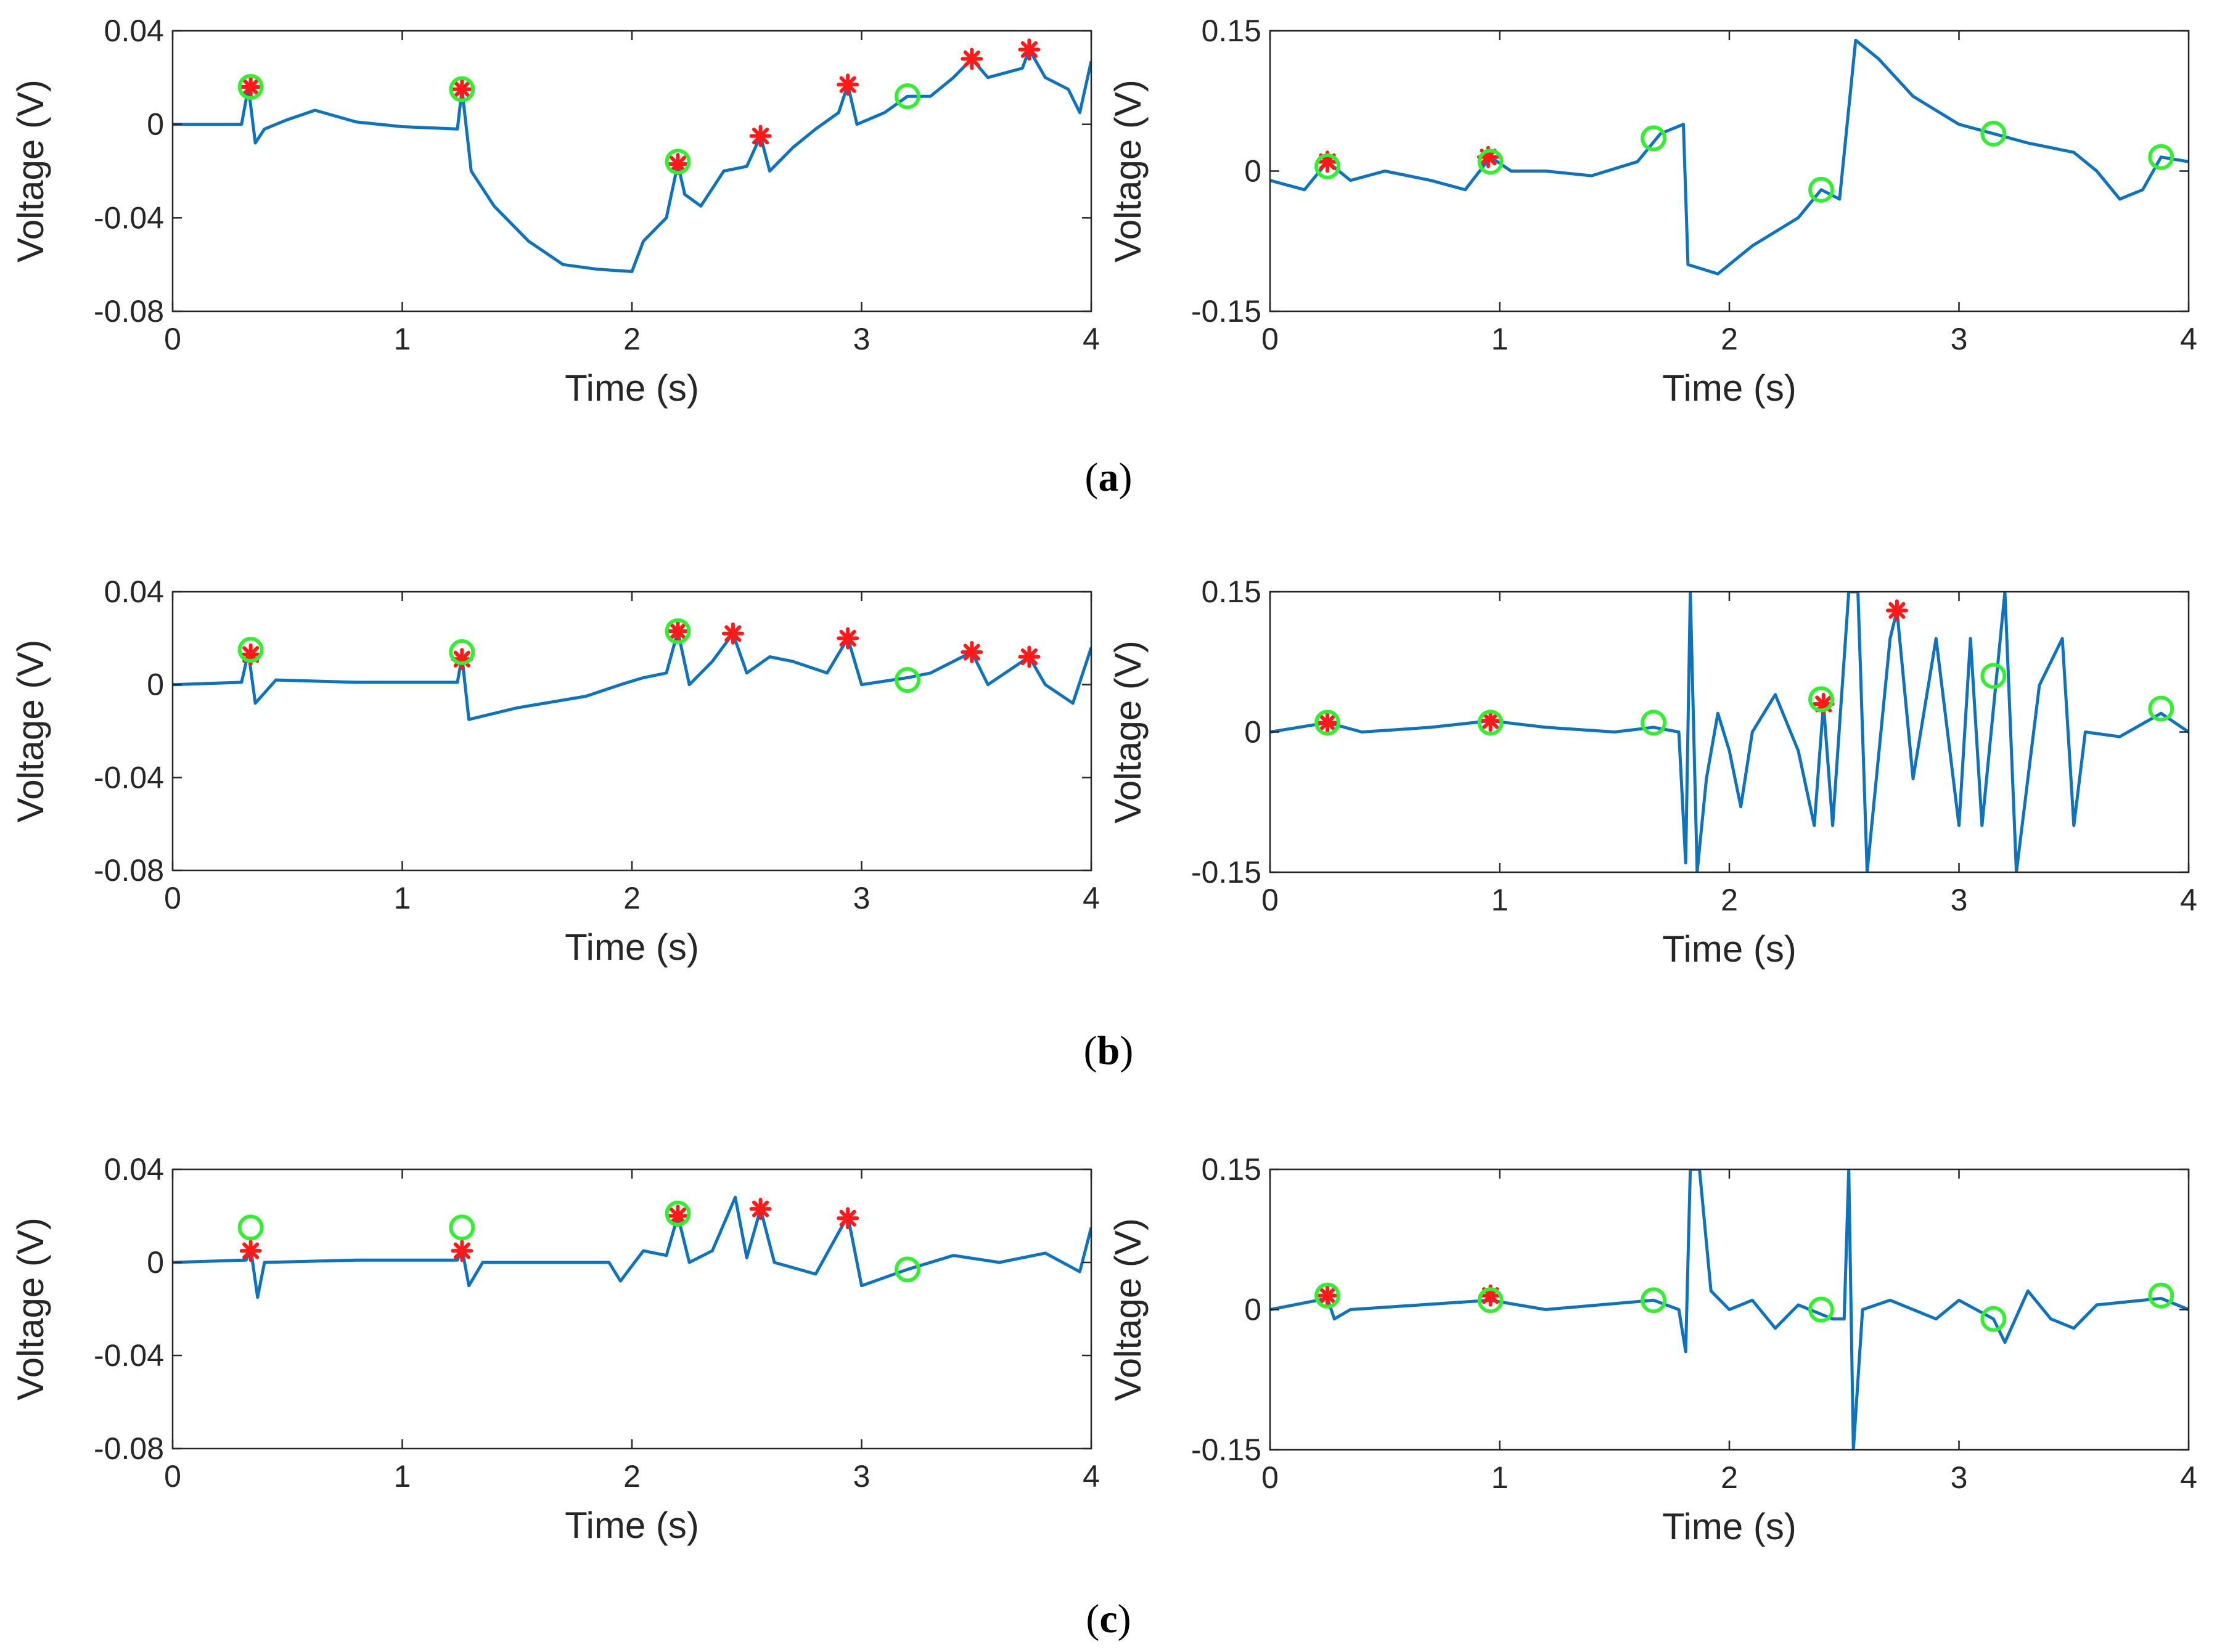  I want to click on panel-label-a: (a), so click(1109, 477).